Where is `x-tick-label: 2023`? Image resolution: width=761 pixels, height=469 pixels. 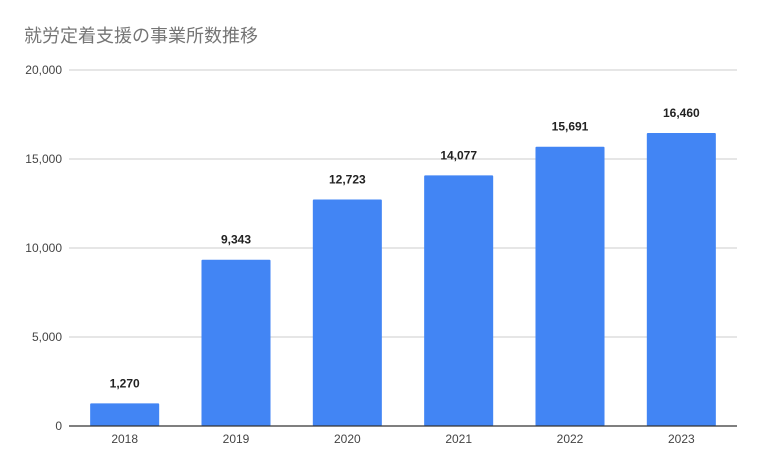
x-tick-label: 2023 is located at coordinates (681, 439).